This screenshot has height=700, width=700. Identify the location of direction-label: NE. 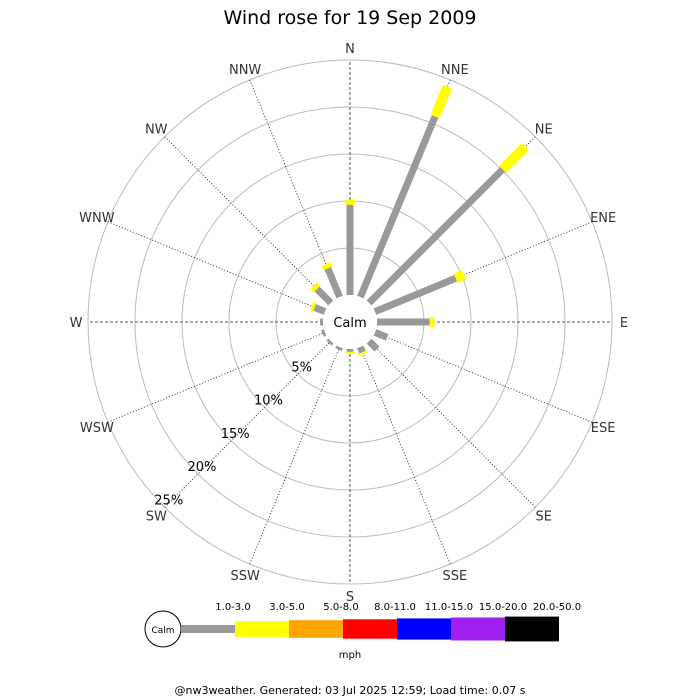
(544, 129).